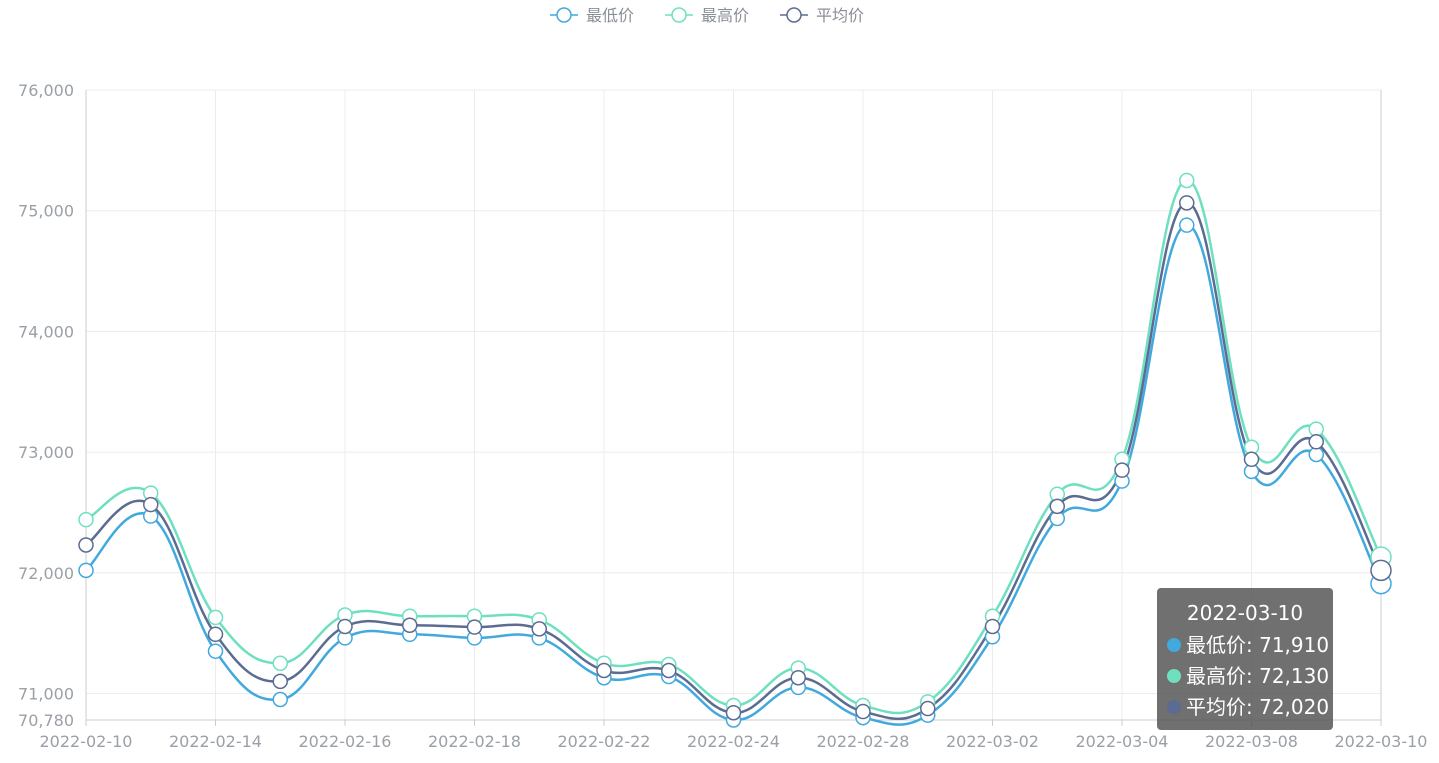  I want to click on y-tick-label: 72,000, so click(46, 573).